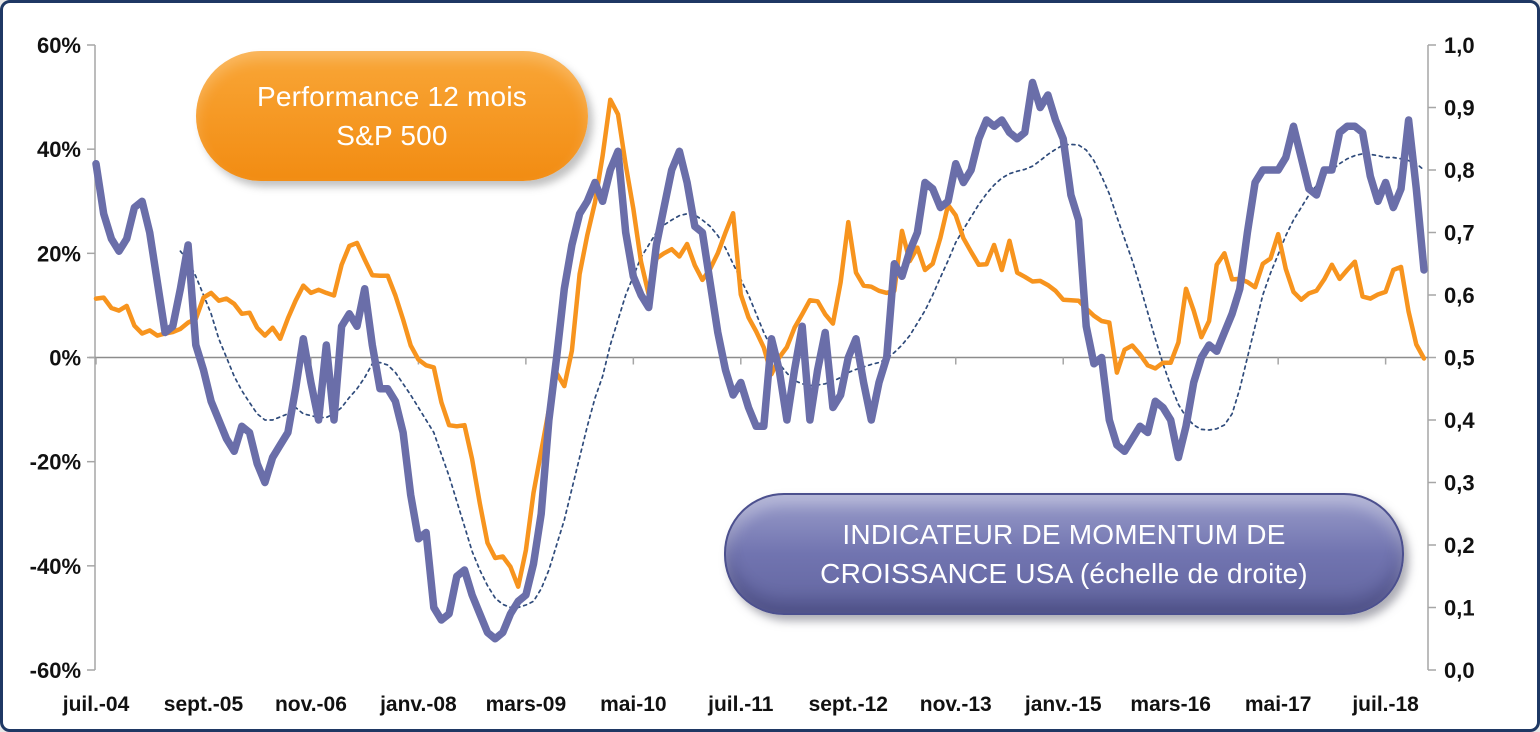 Image resolution: width=1540 pixels, height=732 pixels. Describe the element at coordinates (1385, 704) in the screenshot. I see `x-axis-label: juil.-18` at that location.